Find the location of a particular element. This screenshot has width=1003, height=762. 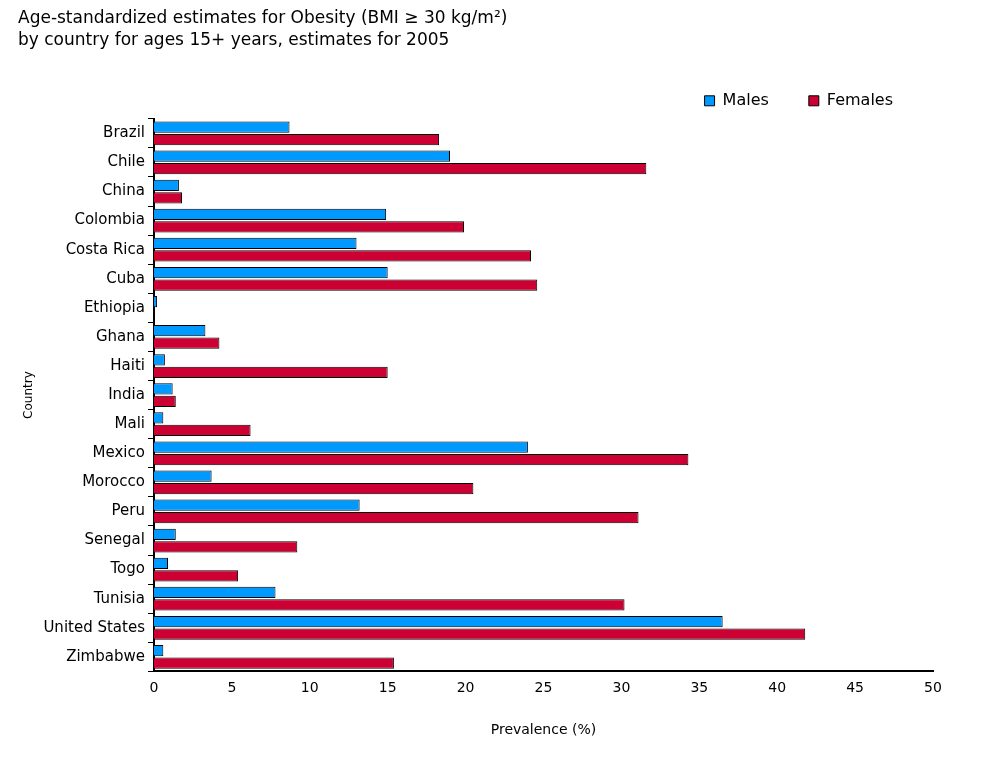

y-tick-label: Morocco is located at coordinates (113, 481).